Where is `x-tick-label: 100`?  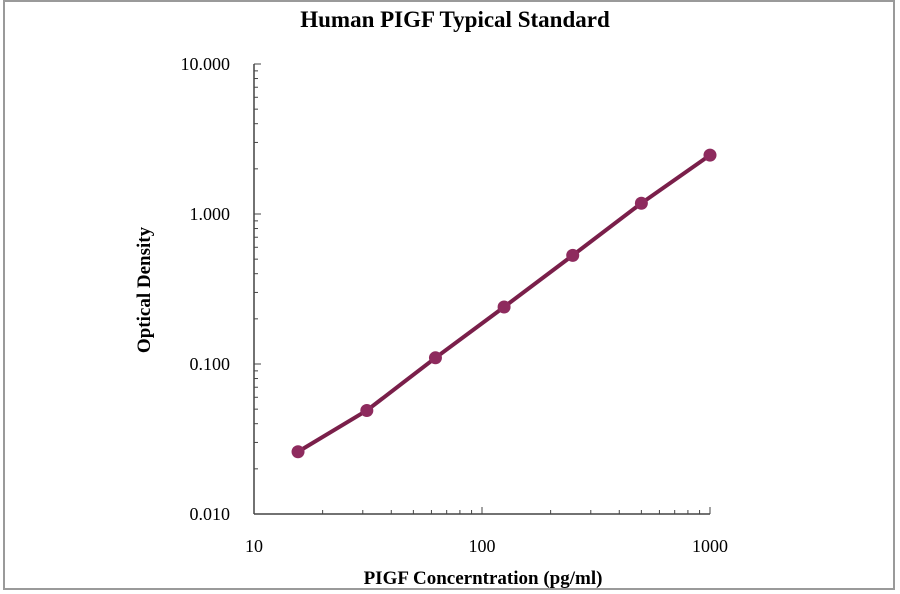 x-tick-label: 100 is located at coordinates (482, 546).